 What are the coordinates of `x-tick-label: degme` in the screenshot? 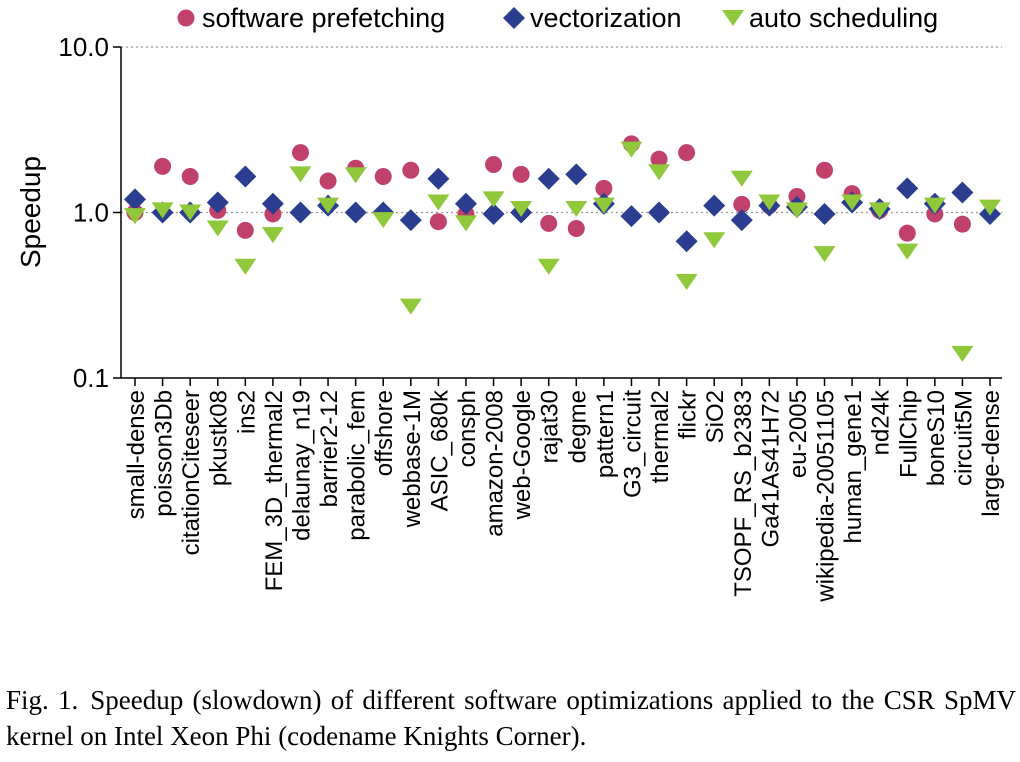 It's located at (577, 426).